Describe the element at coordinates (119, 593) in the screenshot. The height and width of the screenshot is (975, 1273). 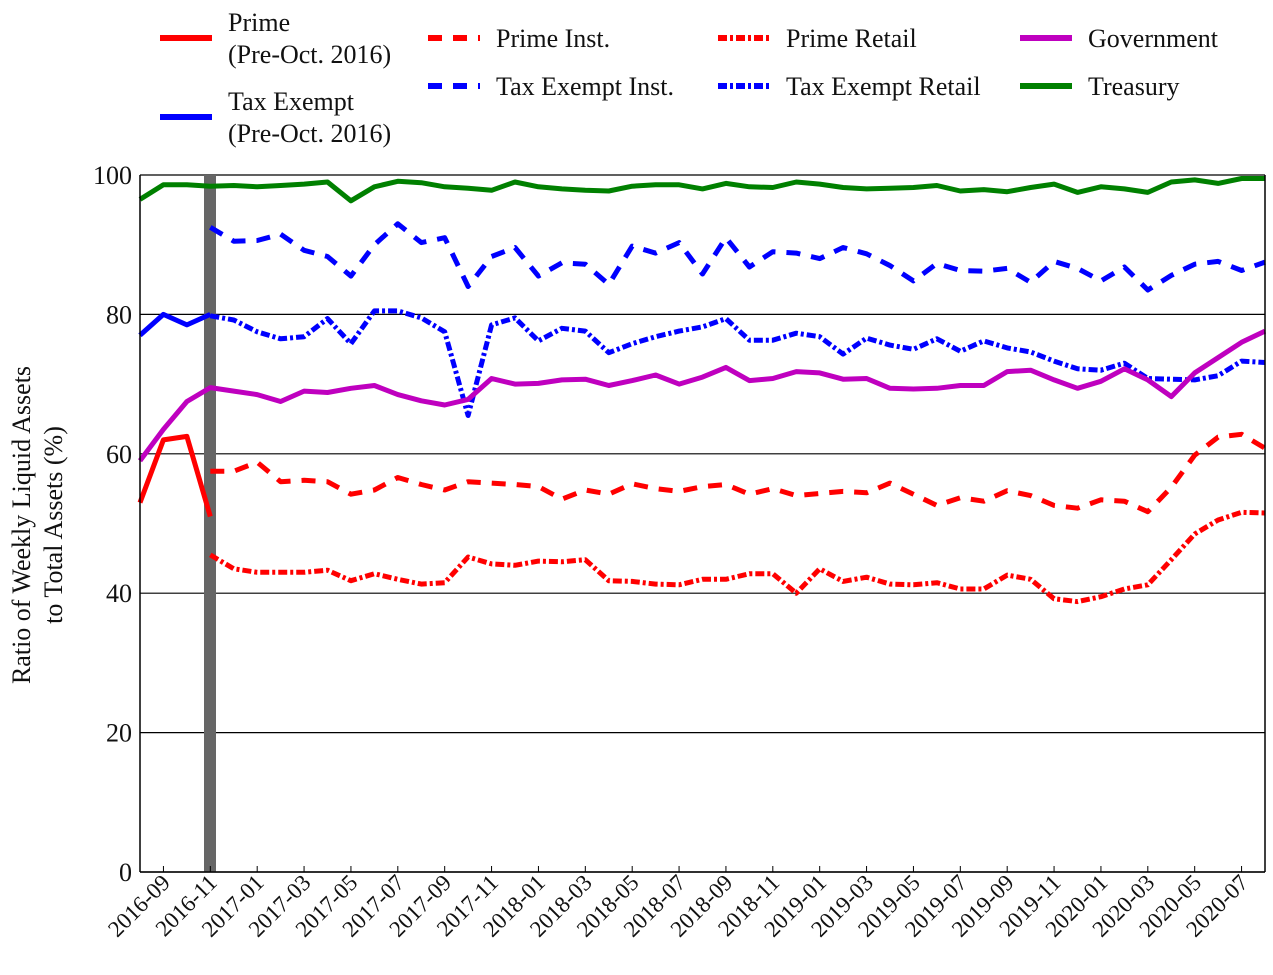
I see `y-tick-label: 40` at that location.